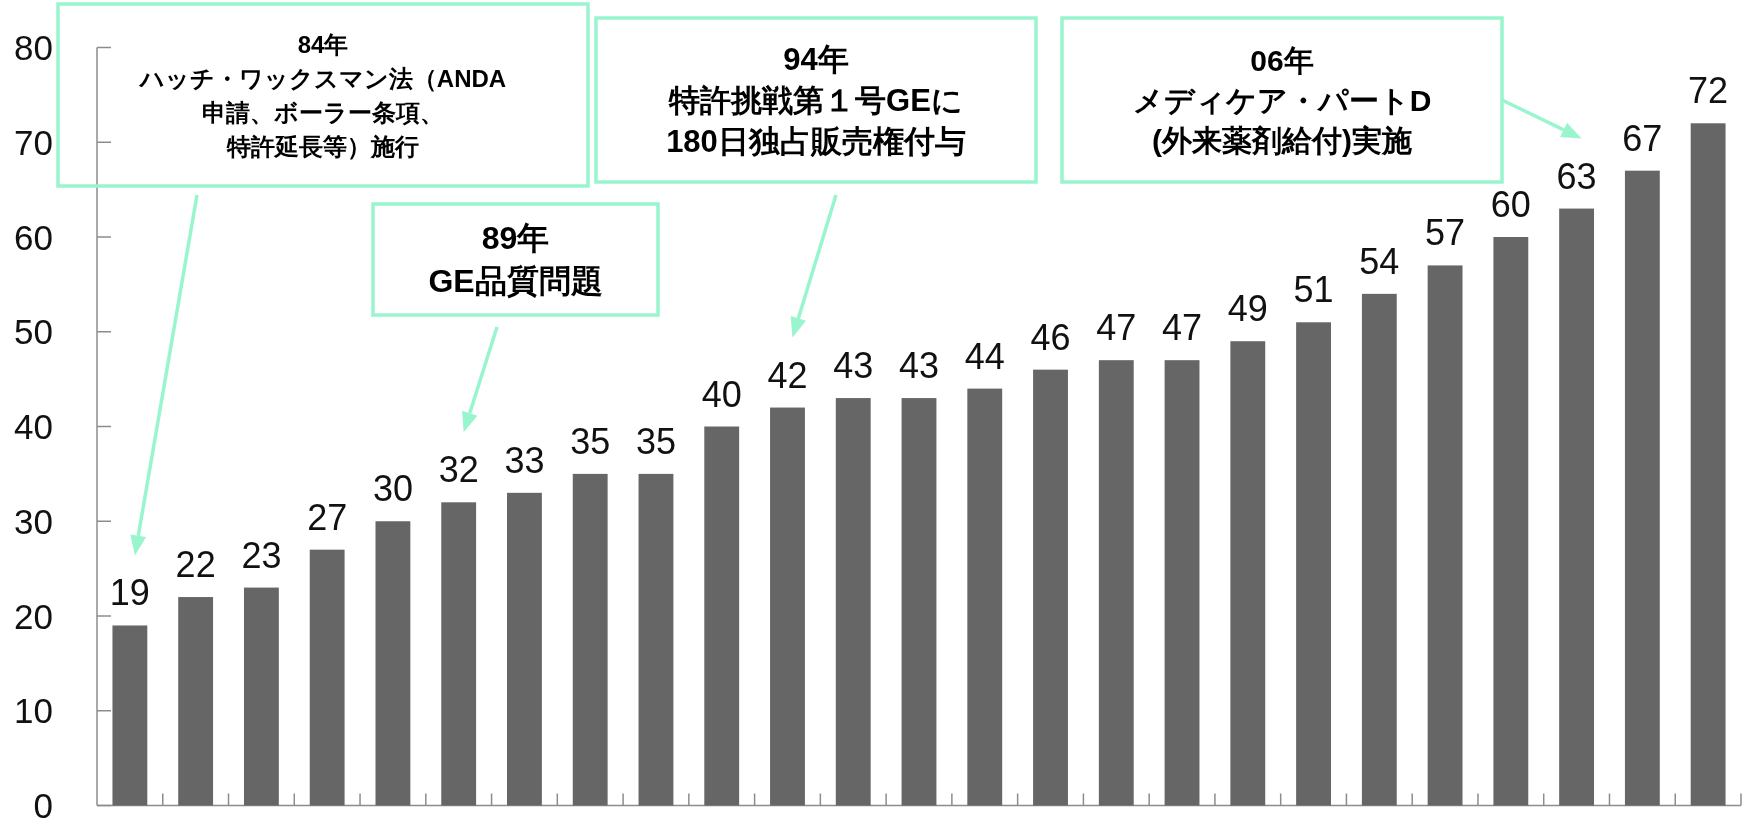  I want to click on annotation: 84年ハッチ・ワックスマン法（ANDA申請、ボーラー条項、特許延長等）施行, so click(323, 95).